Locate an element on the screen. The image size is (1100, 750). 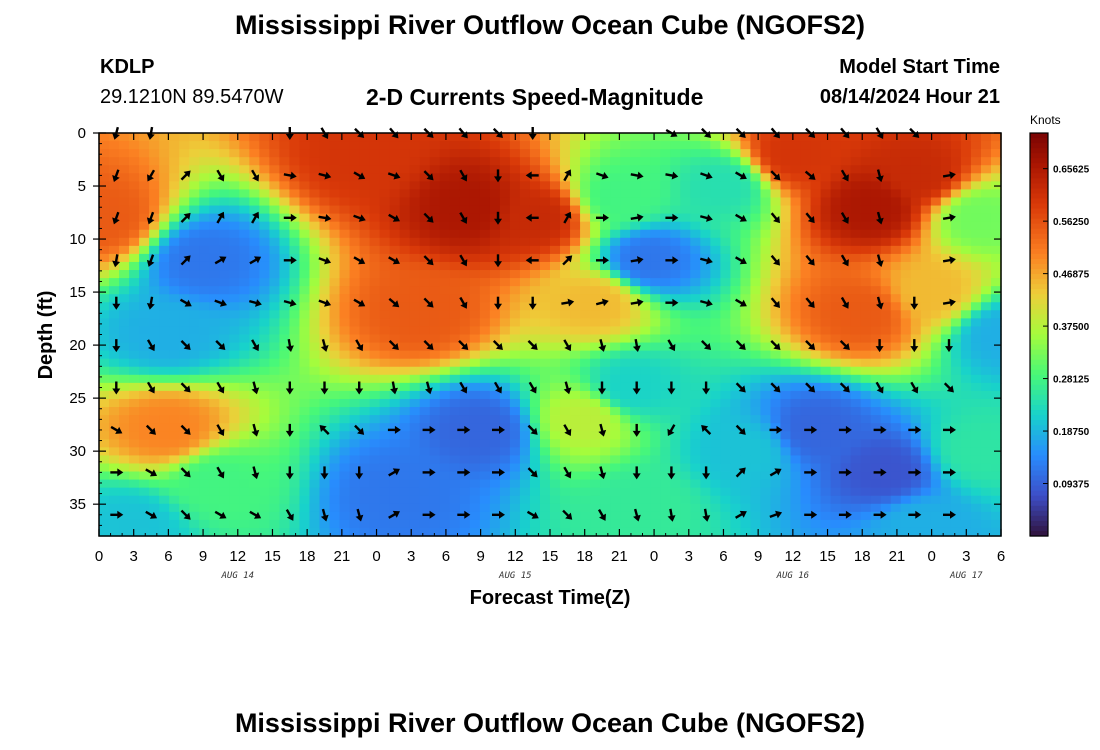
station-id: KDLP is located at coordinates (127, 67).